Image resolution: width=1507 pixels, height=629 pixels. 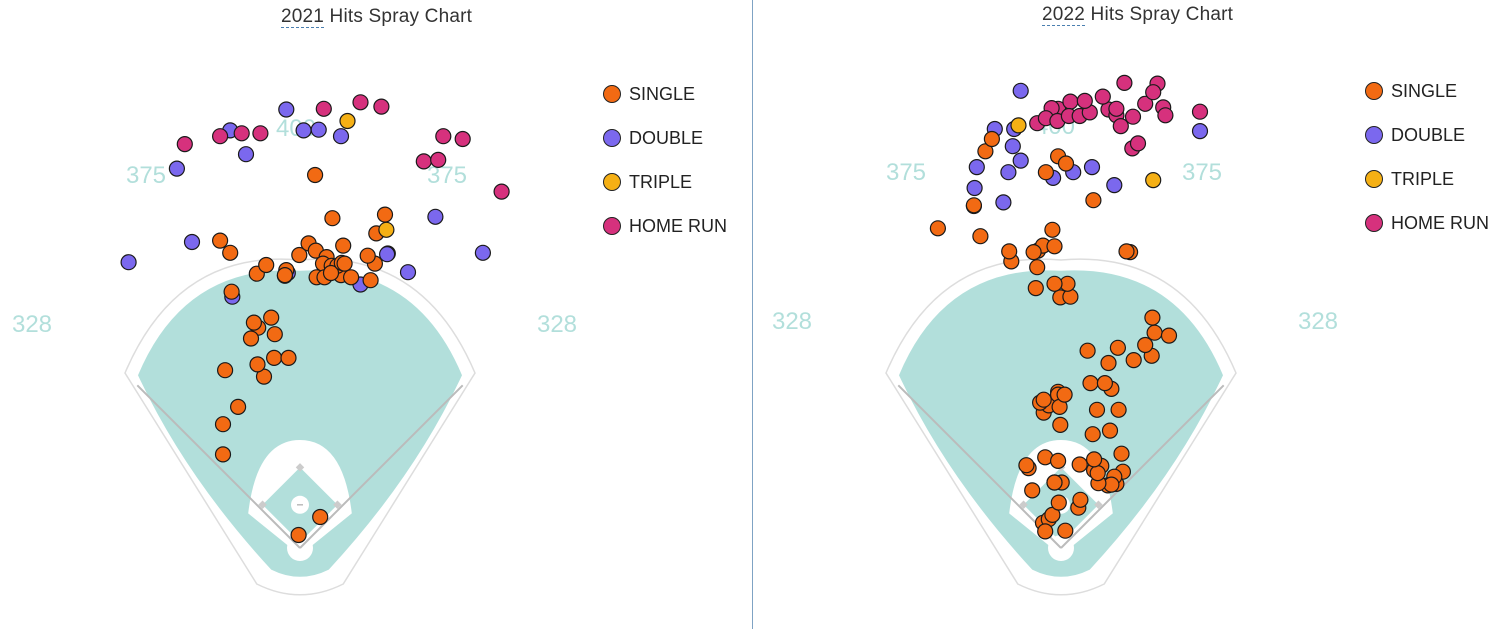 What do you see at coordinates (32, 324) in the screenshot?
I see `distance-label-left-line: 328` at bounding box center [32, 324].